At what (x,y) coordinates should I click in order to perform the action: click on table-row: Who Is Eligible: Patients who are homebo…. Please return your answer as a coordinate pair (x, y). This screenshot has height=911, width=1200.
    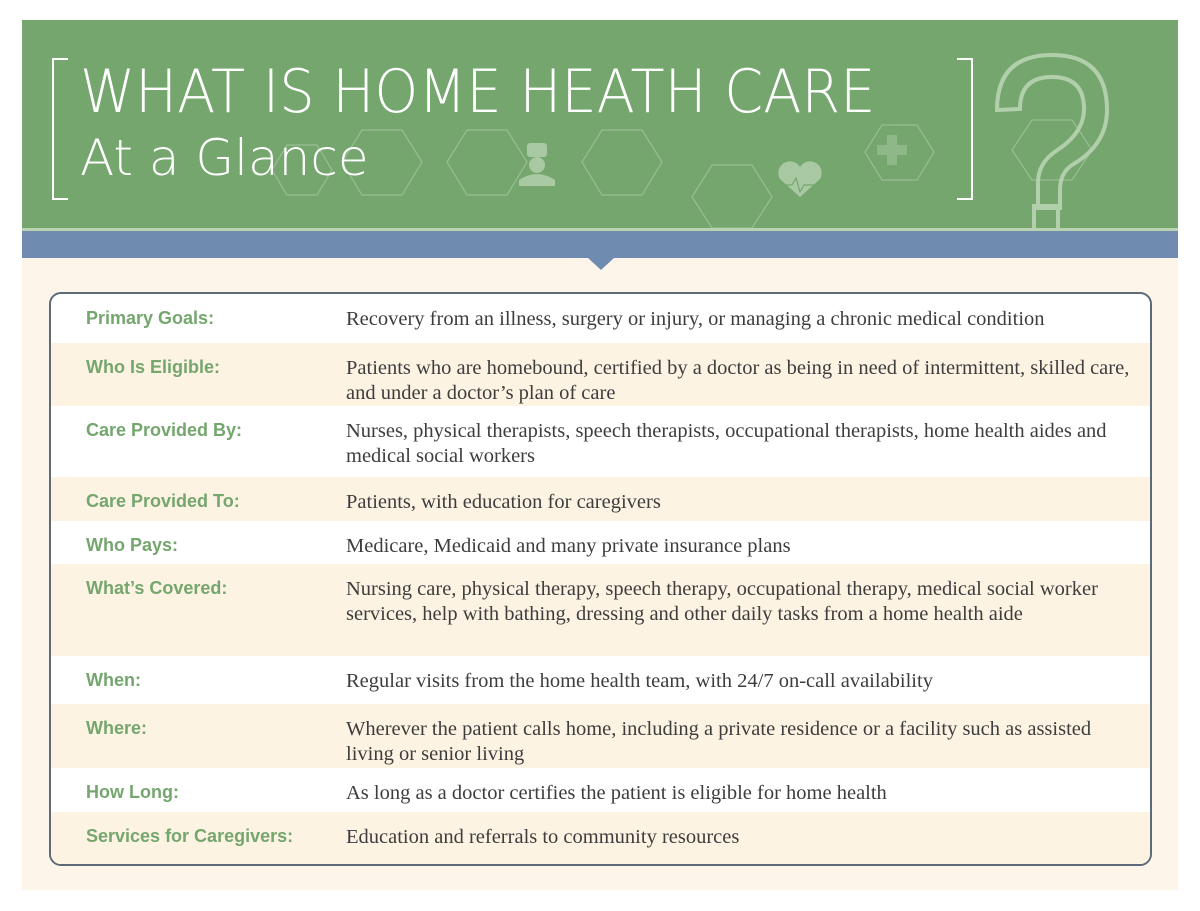
    Looking at the image, I should click on (600, 374).